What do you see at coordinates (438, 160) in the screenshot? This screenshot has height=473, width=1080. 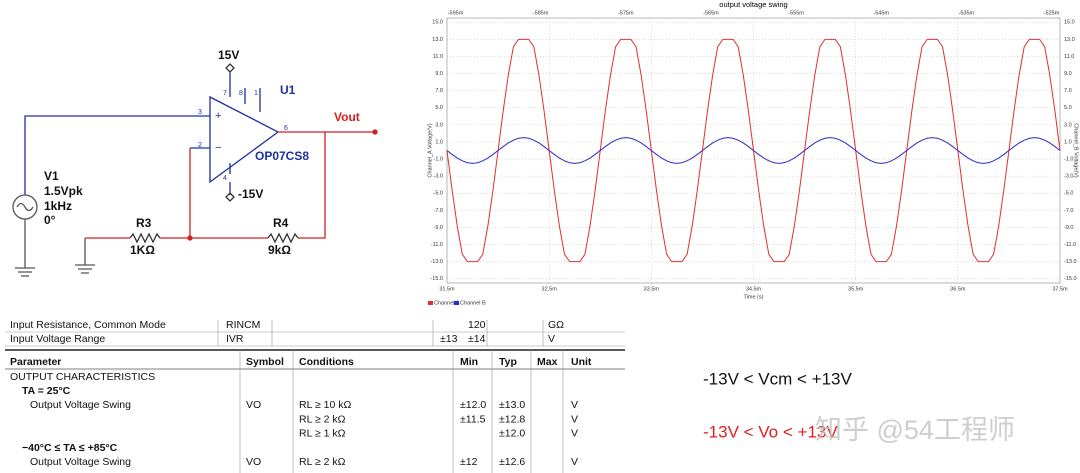 I see `y-tick-label: -1.0` at bounding box center [438, 160].